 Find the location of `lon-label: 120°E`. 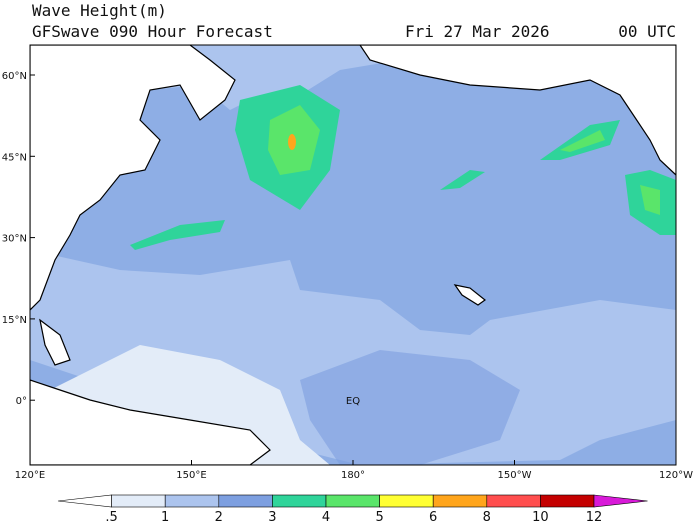

lon-label: 120°E is located at coordinates (30, 475).